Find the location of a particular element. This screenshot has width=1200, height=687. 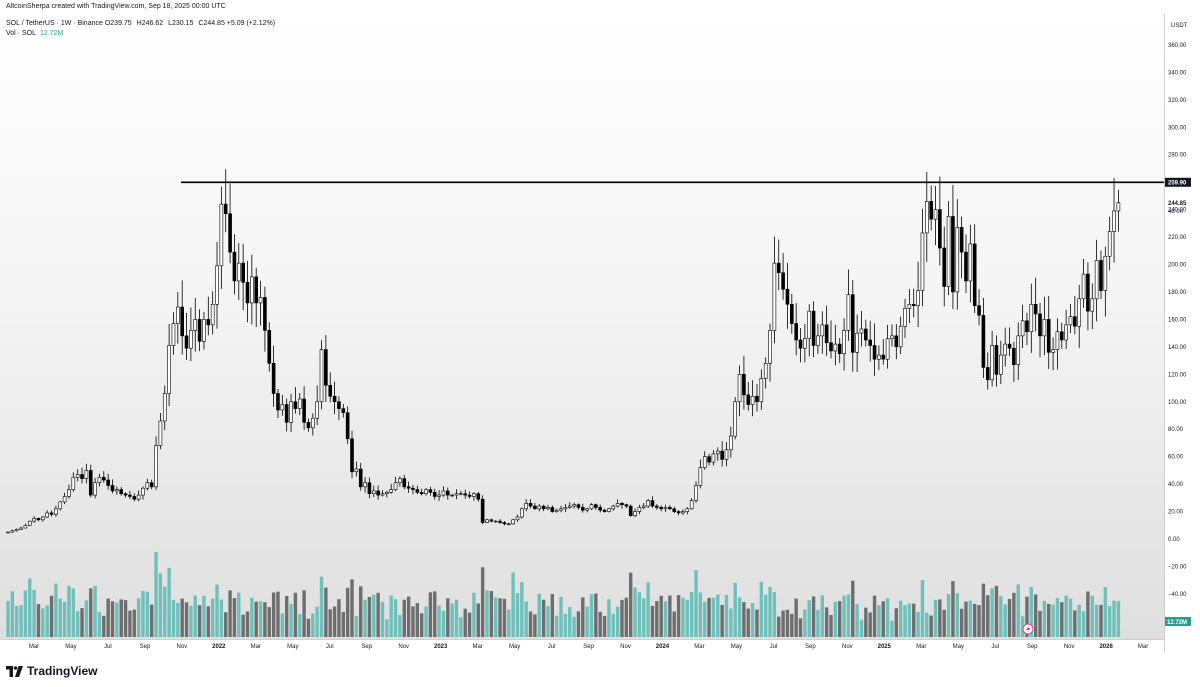

y-tick-label: 160.00 is located at coordinates (1177, 320).